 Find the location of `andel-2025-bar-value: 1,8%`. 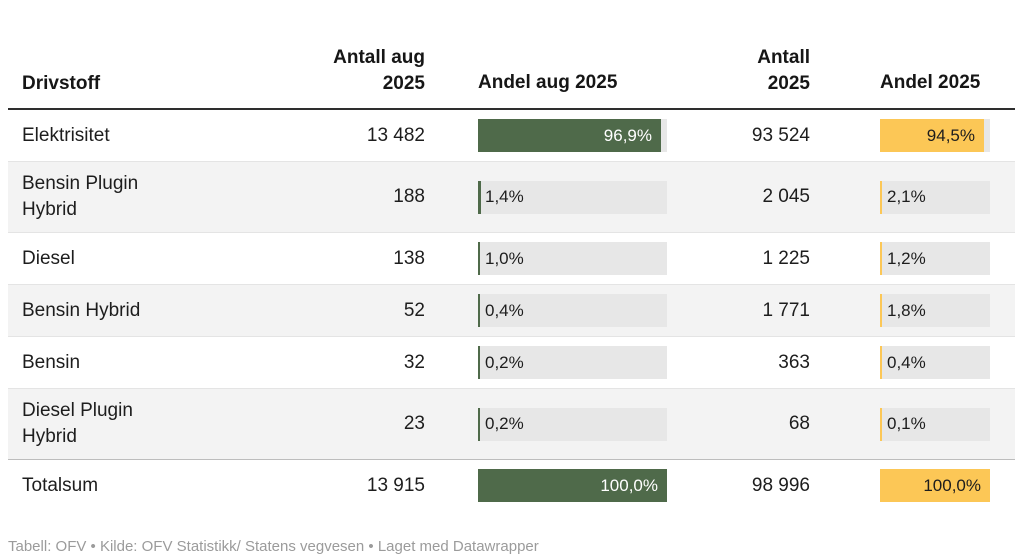

andel-2025-bar-value: 1,8% is located at coordinates (906, 310).